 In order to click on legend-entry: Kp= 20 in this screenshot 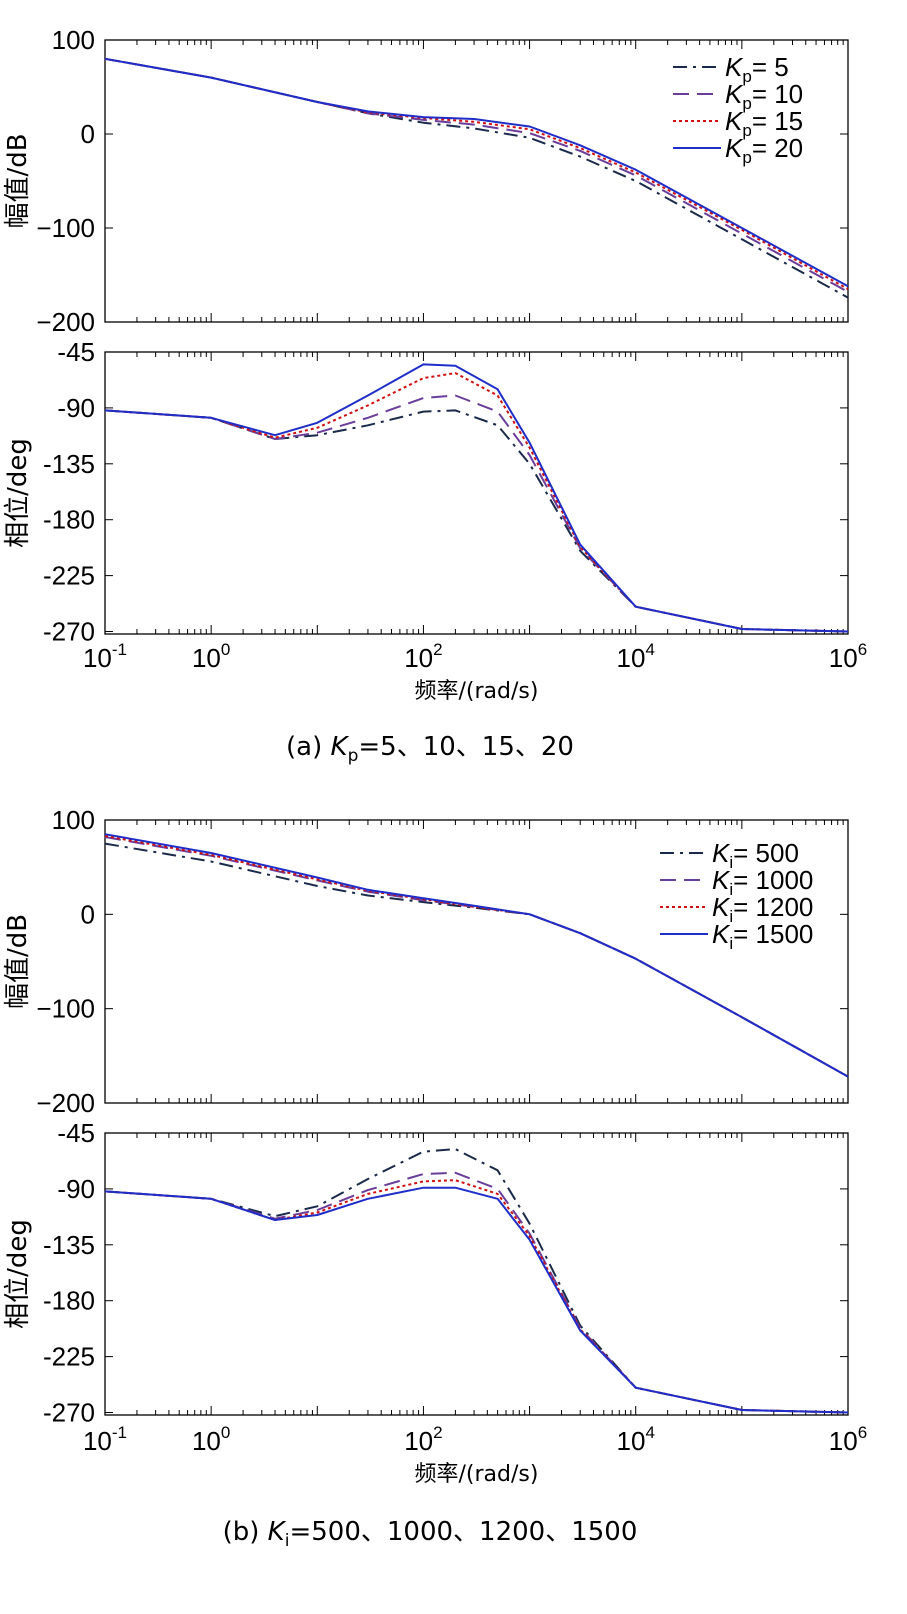, I will do `click(764, 150)`.